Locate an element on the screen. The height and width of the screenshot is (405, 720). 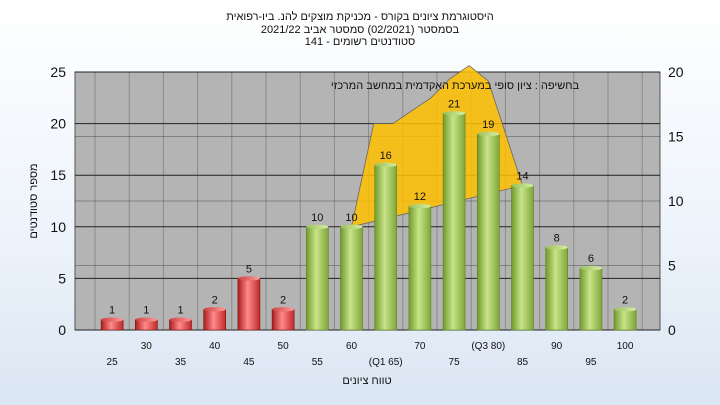
y2-tick-label: 10 is located at coordinates (676, 201).